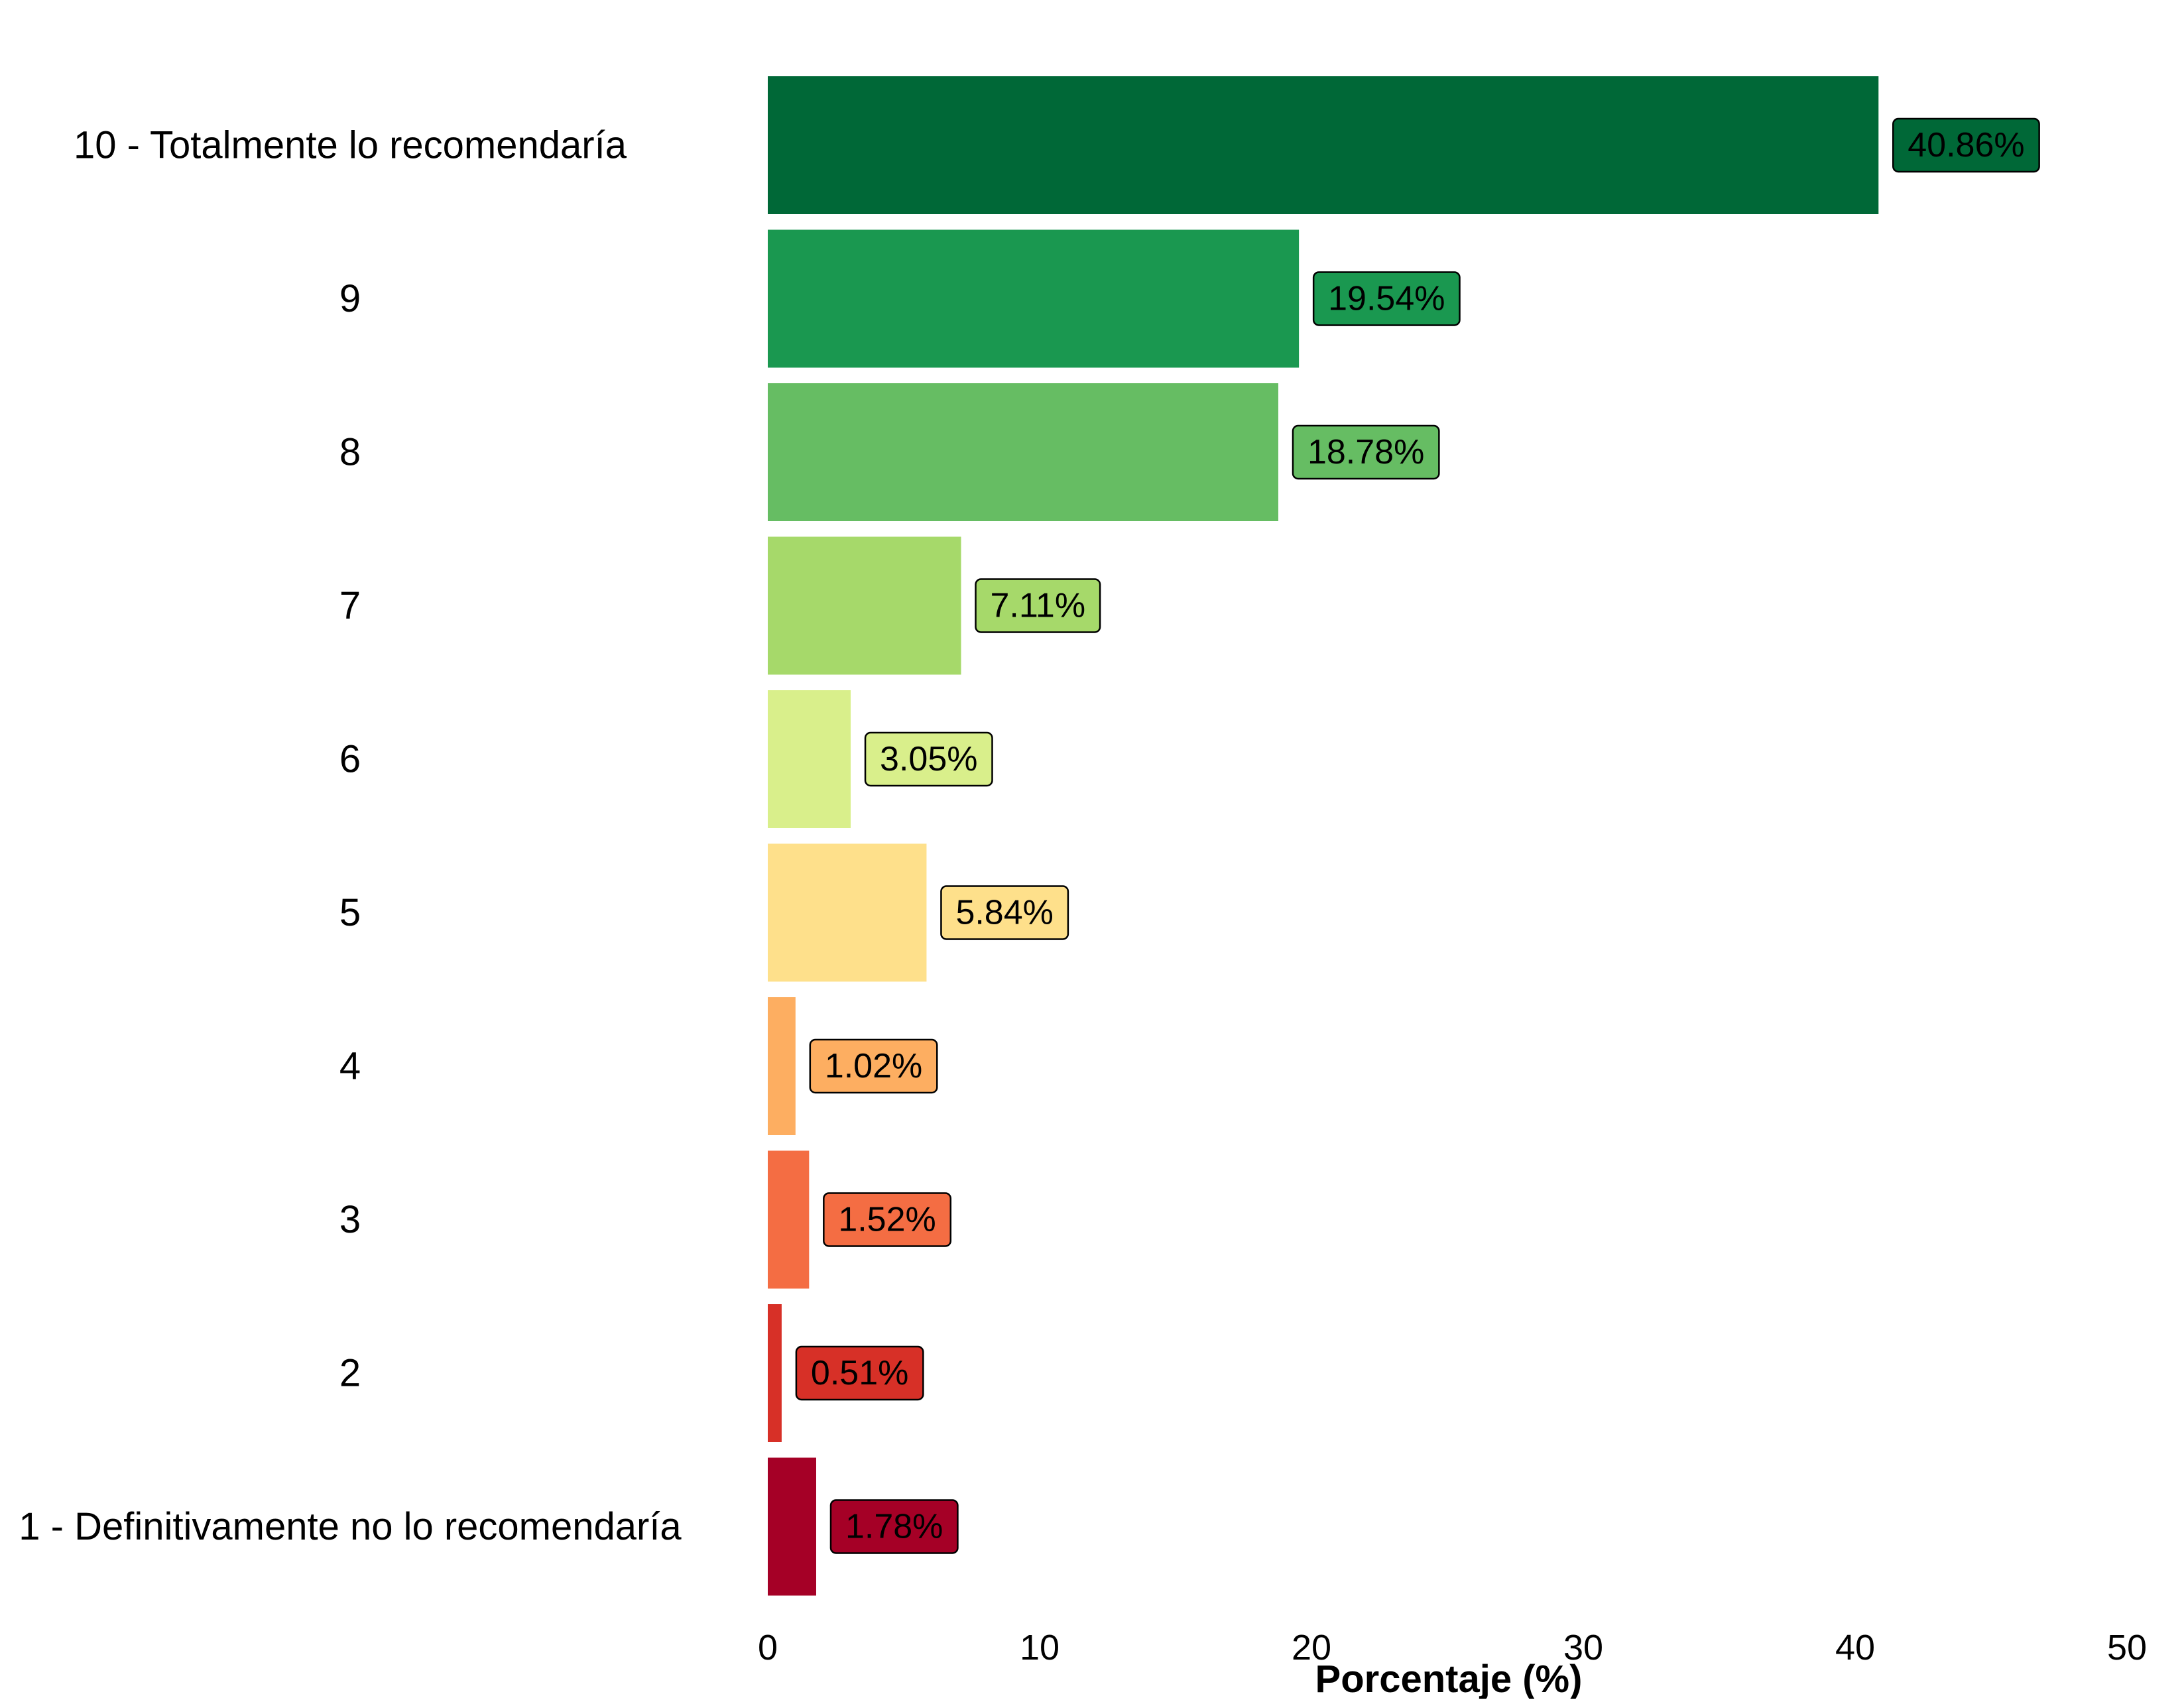 The image size is (2184, 1702). I want to click on category-label-5: 5, so click(350, 912).